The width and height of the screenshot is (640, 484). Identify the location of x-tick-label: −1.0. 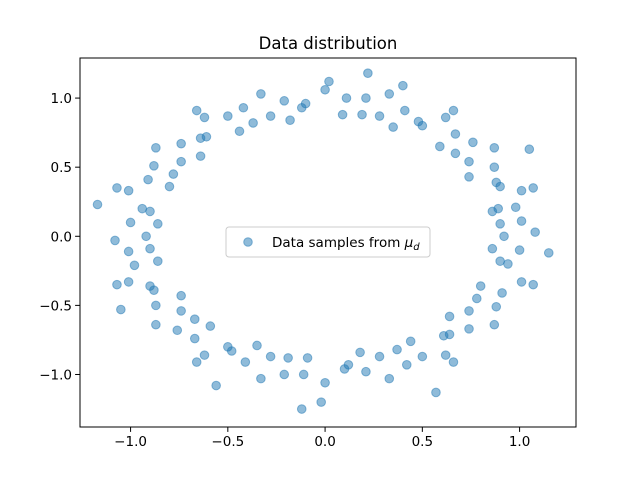
(130, 442).